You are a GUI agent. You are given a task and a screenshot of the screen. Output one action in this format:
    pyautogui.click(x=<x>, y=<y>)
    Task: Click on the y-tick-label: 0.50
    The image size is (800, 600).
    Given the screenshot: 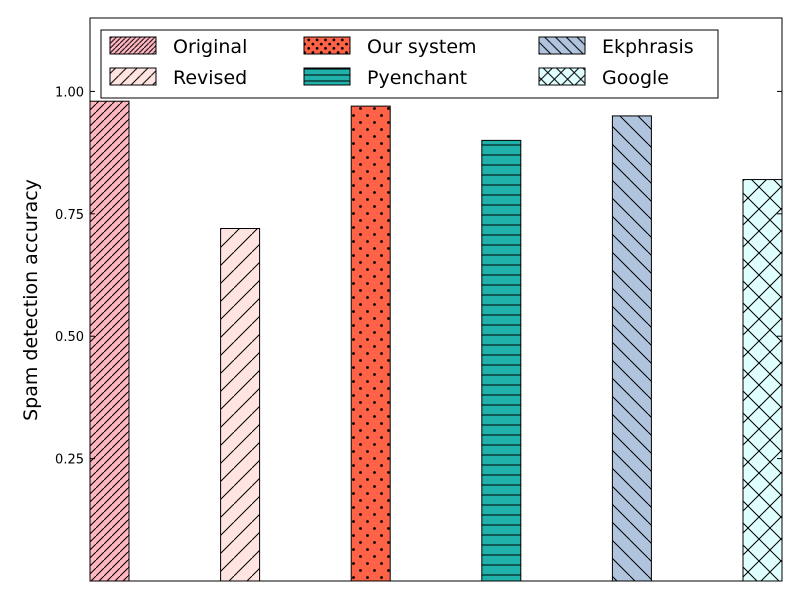 What is the action you would take?
    pyautogui.click(x=69, y=337)
    